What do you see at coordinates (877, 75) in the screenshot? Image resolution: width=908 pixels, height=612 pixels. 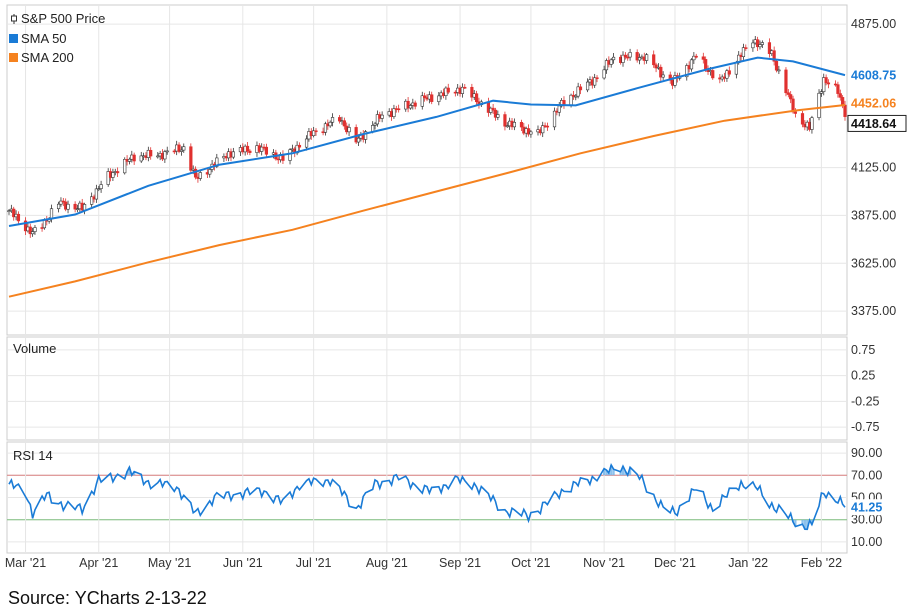 I see `sma-50-last-value-box` at bounding box center [877, 75].